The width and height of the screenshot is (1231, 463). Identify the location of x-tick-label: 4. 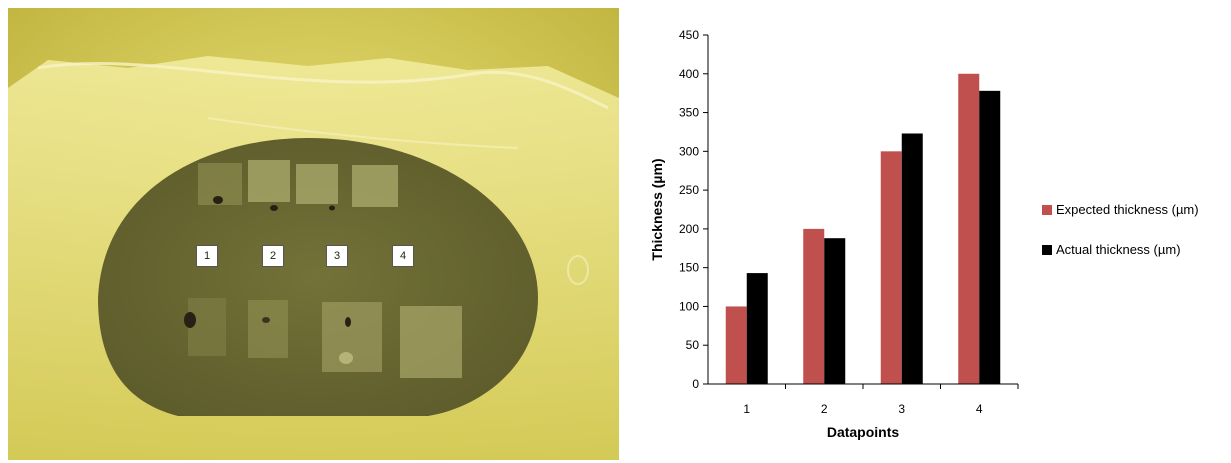
(979, 409).